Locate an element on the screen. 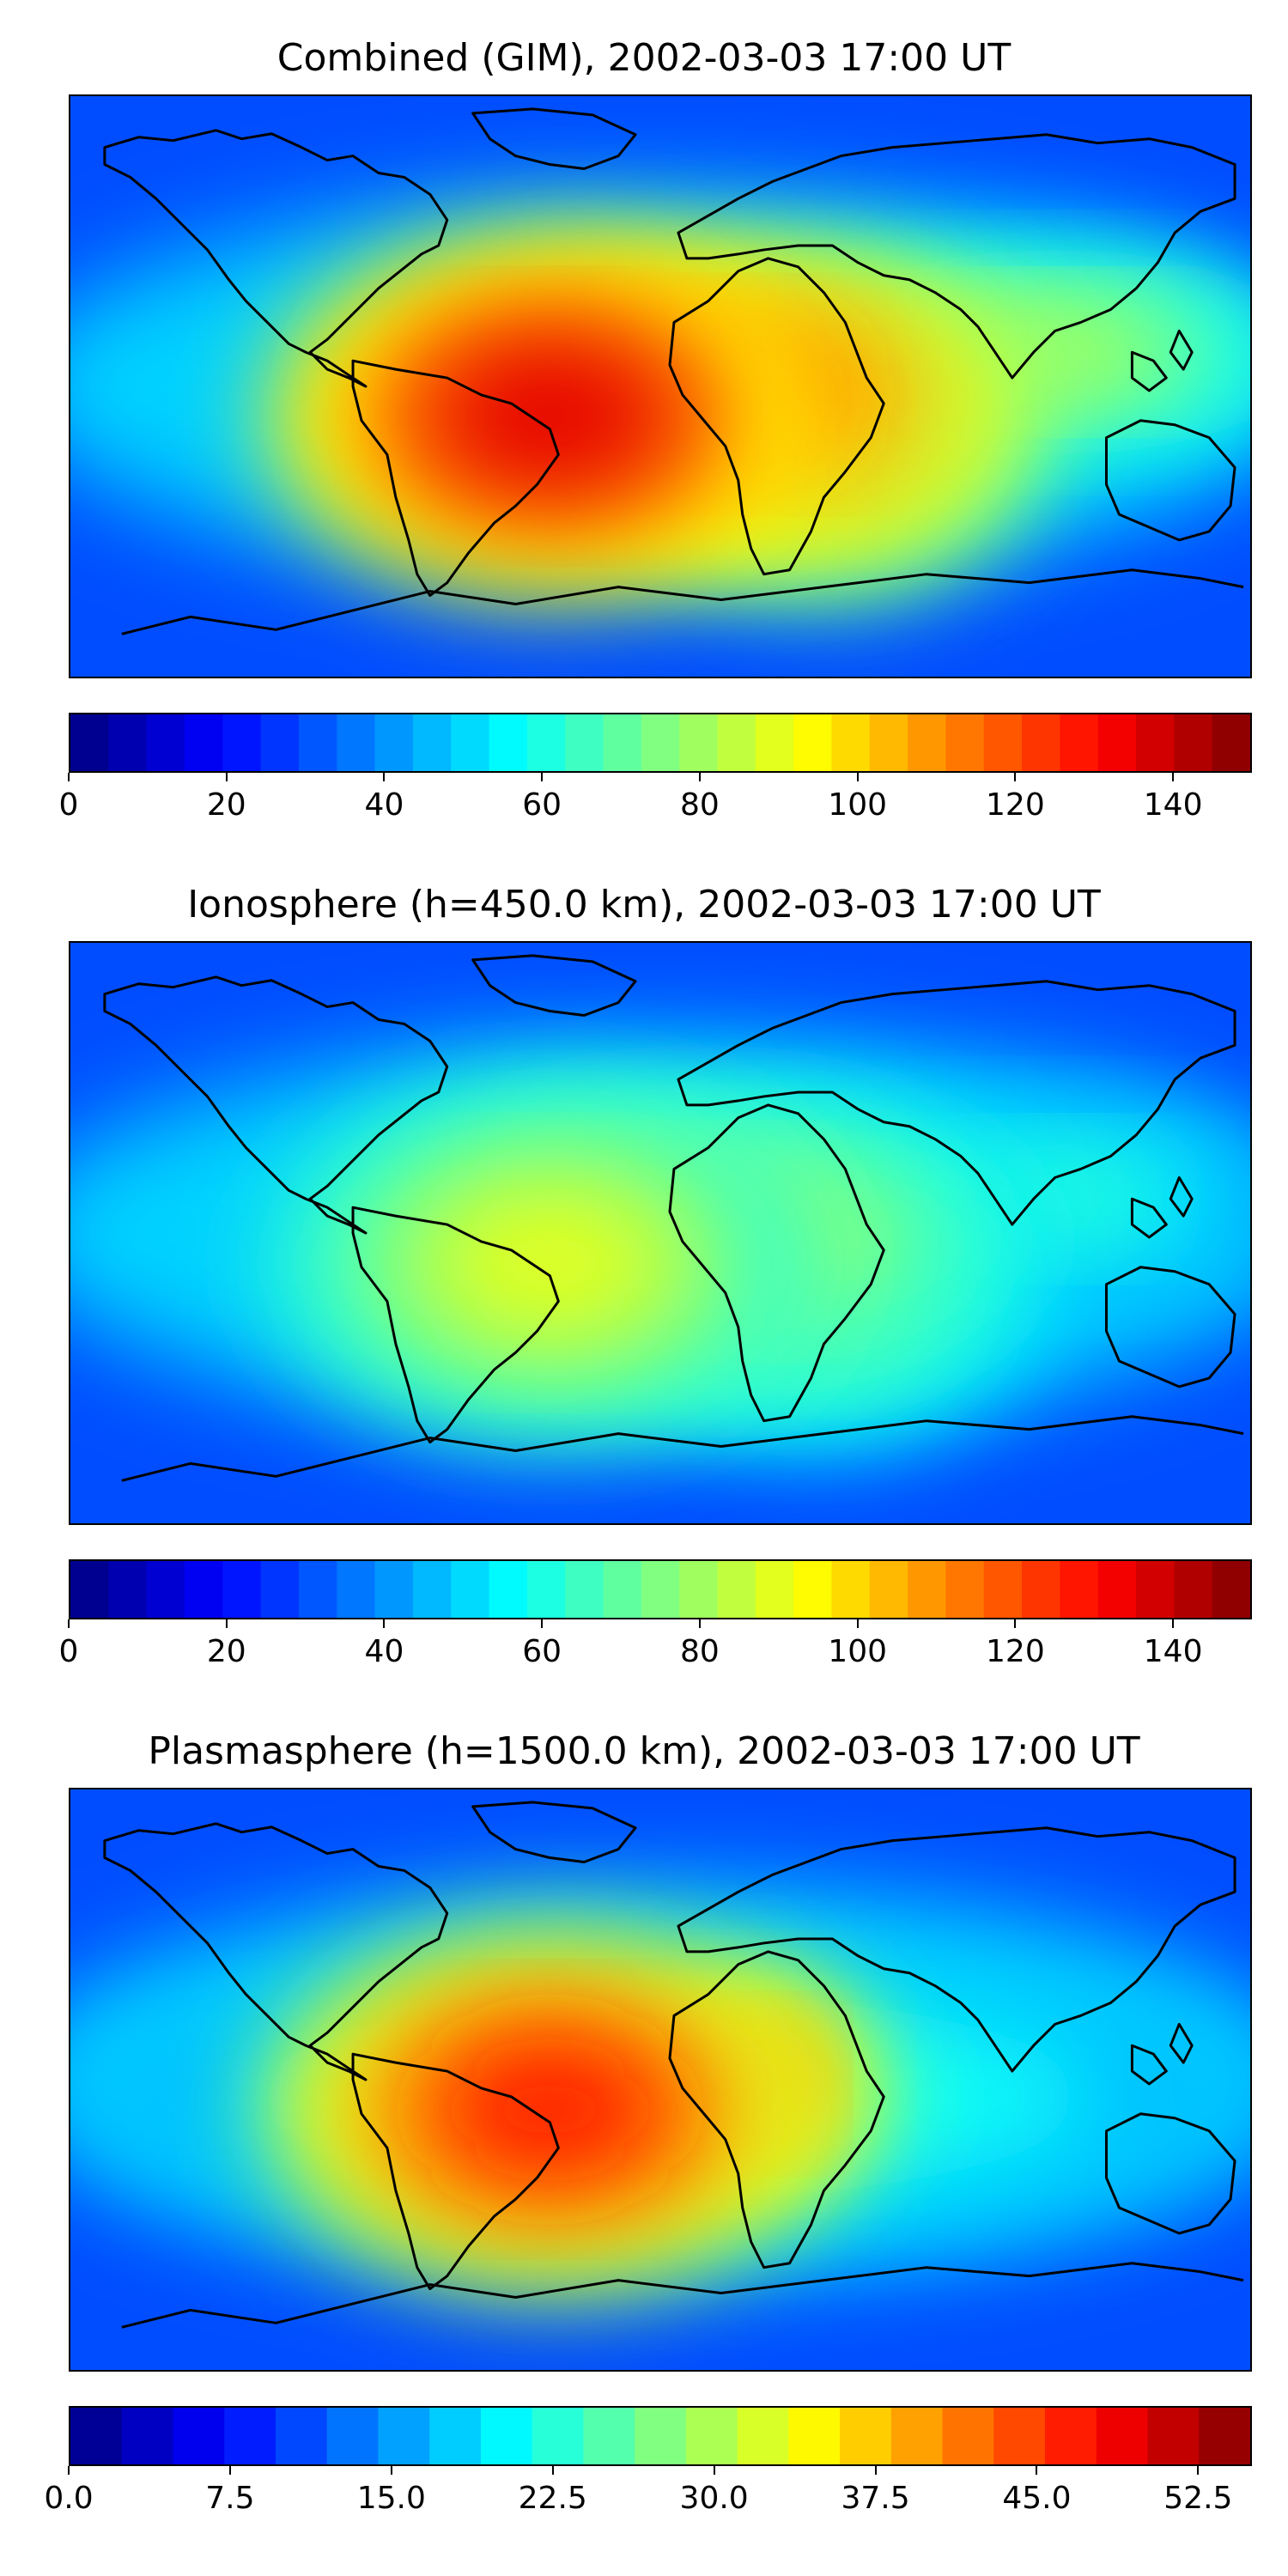 The image size is (1288, 2576). colorbar-tick-label: 22.5 is located at coordinates (552, 2499).